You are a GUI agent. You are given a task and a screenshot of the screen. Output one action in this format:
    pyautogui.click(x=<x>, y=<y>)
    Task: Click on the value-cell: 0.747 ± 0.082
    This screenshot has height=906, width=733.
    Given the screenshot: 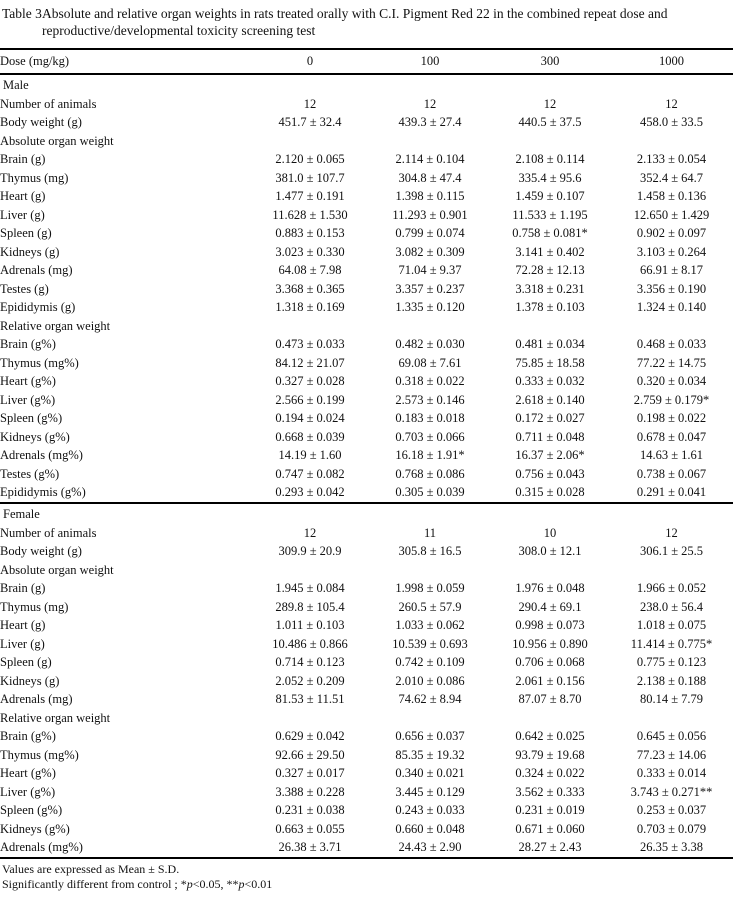 What is the action you would take?
    pyautogui.click(x=310, y=473)
    